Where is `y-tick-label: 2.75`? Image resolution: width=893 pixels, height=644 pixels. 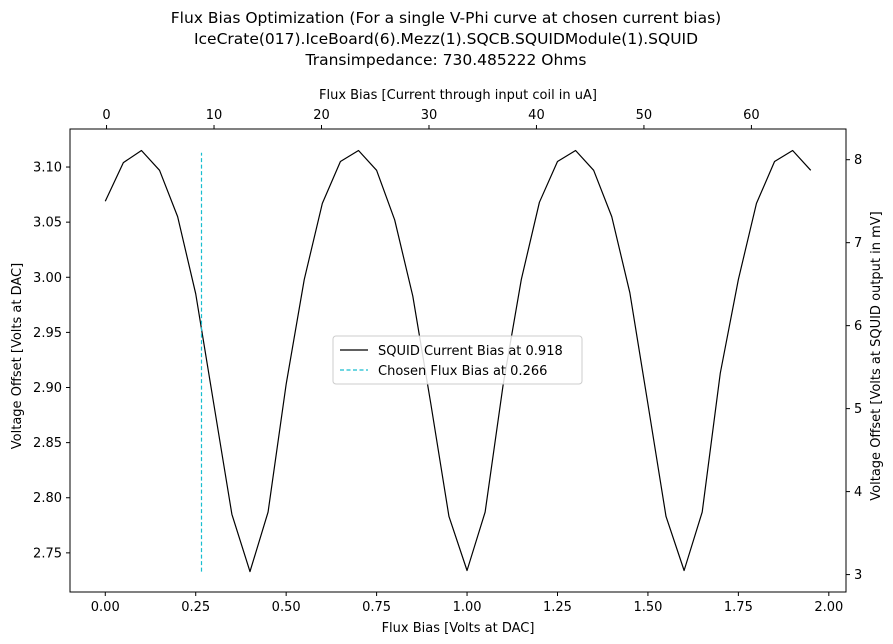
y-tick-label: 2.75 is located at coordinates (47, 553).